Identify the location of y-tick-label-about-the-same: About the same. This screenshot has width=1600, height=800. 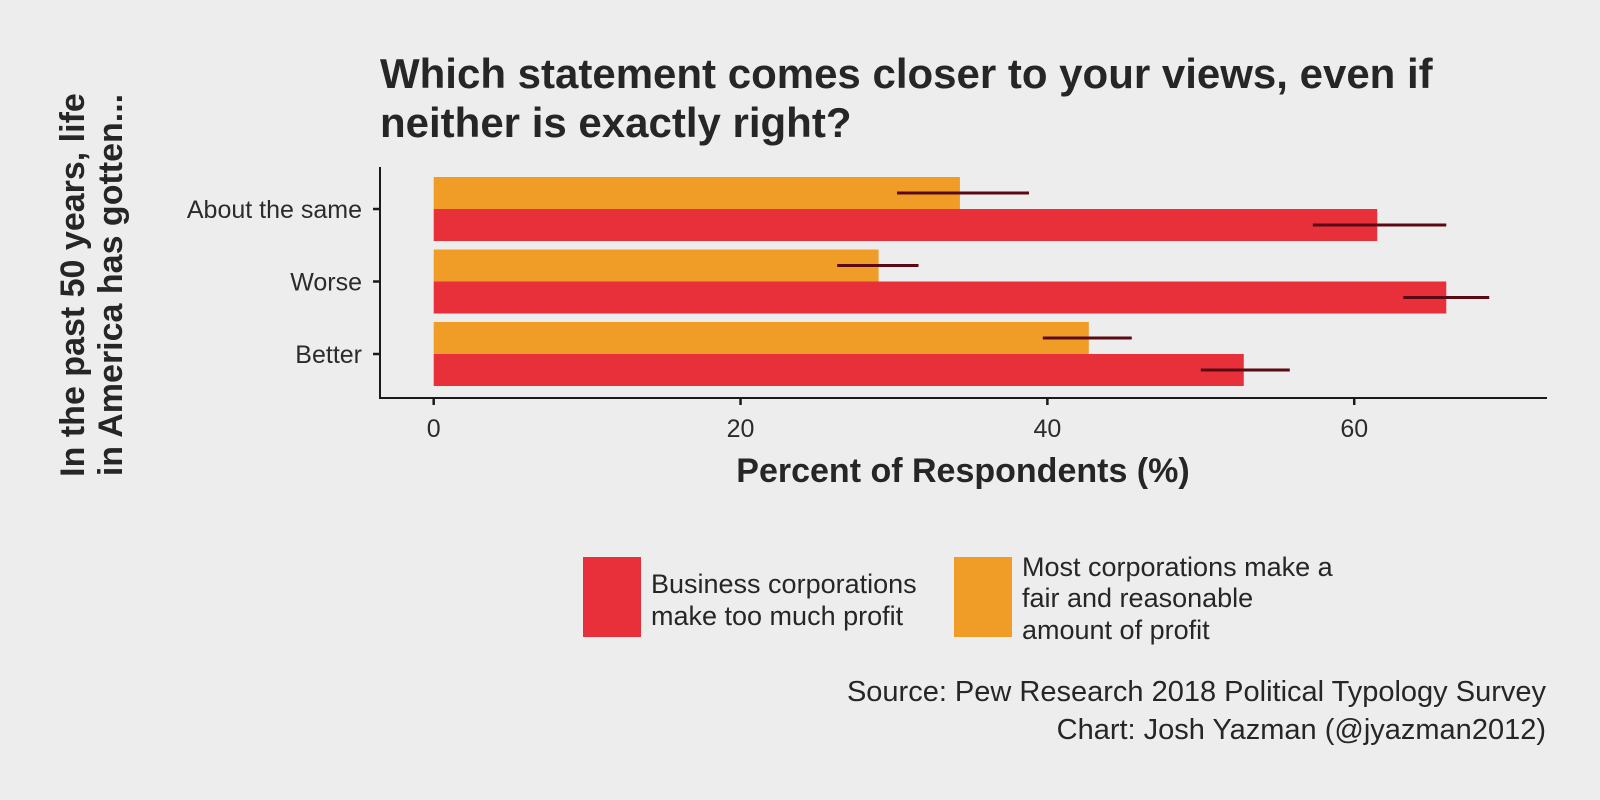
(274, 210).